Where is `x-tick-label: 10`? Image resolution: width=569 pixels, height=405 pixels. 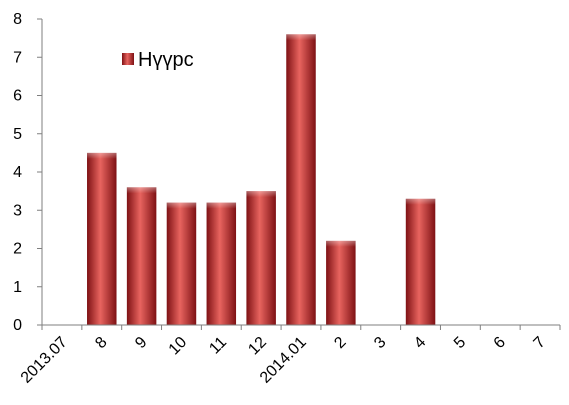
x-tick-label: 10 is located at coordinates (178, 346).